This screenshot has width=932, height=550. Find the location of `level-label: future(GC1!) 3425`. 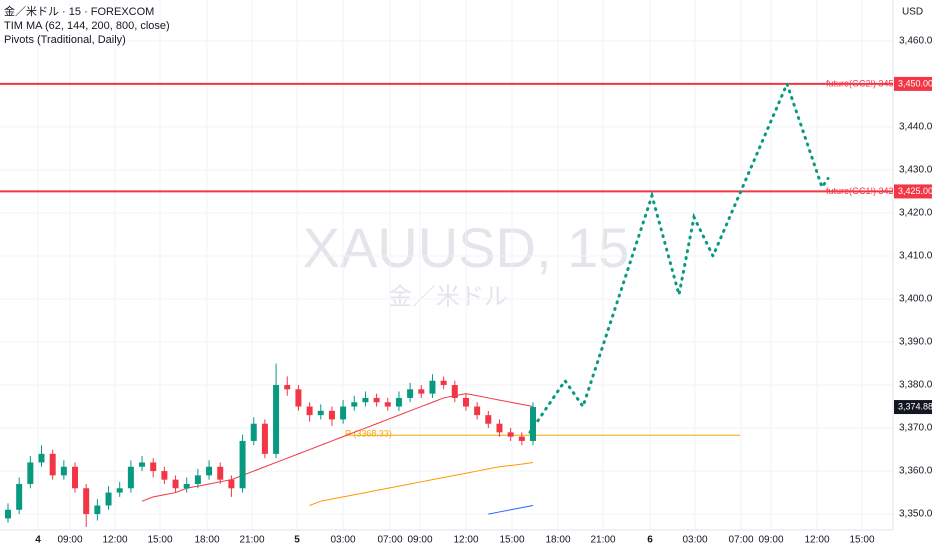

level-label: future(GC1!) 3425 is located at coordinates (862, 191).